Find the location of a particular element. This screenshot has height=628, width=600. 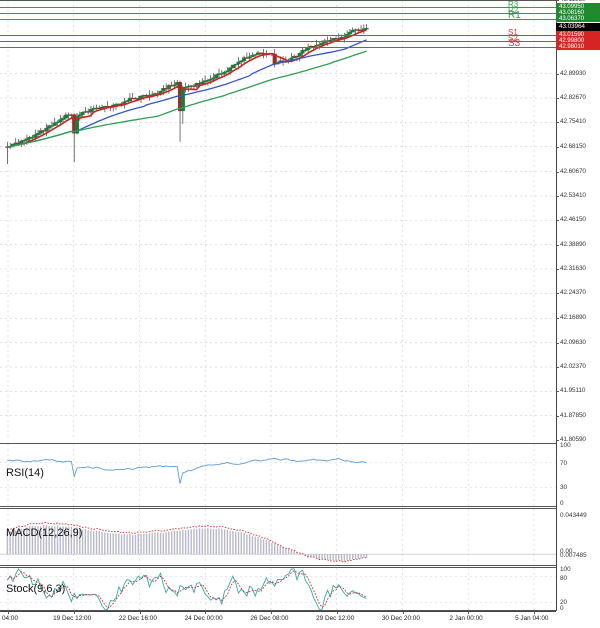

pivot-lines-layer: R3 R2 R1 S1 S2 S3 is located at coordinates (278, 24).